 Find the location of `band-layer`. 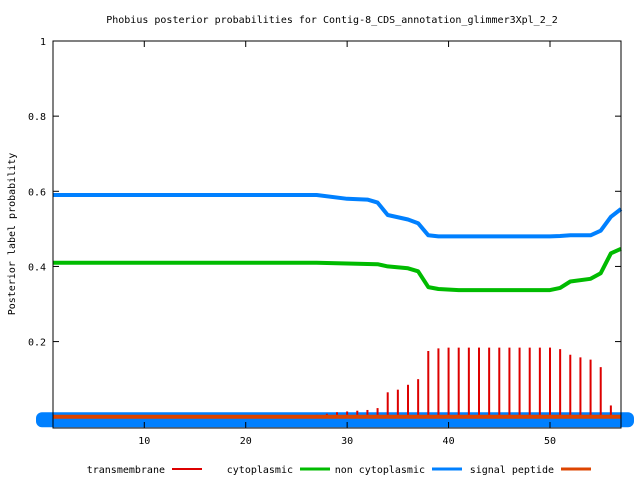

band-layer is located at coordinates (335, 420).